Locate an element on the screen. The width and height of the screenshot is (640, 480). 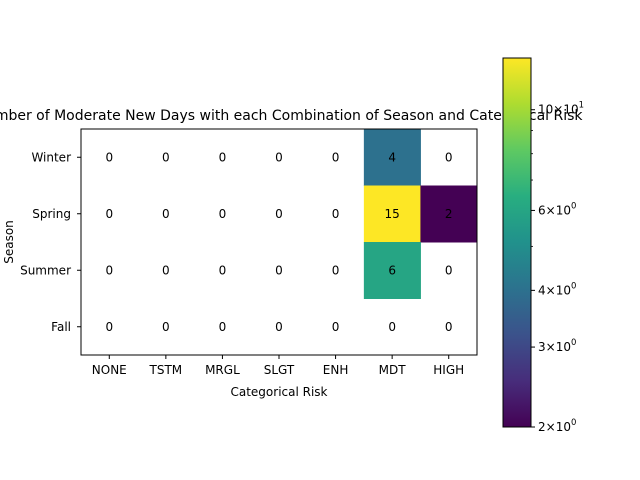
colorbar-tick-label: 6×100 is located at coordinates (557, 209).